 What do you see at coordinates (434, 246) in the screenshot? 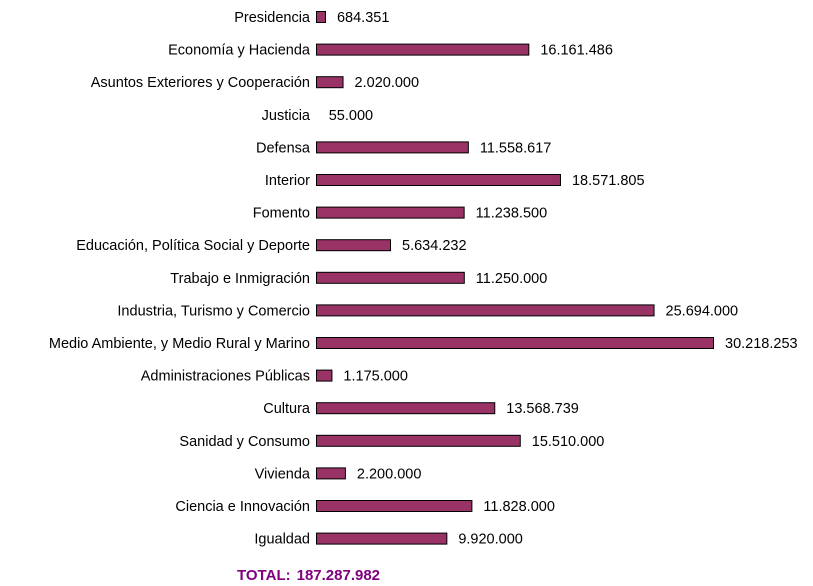
I see `value-label: 5.634.232` at bounding box center [434, 246].